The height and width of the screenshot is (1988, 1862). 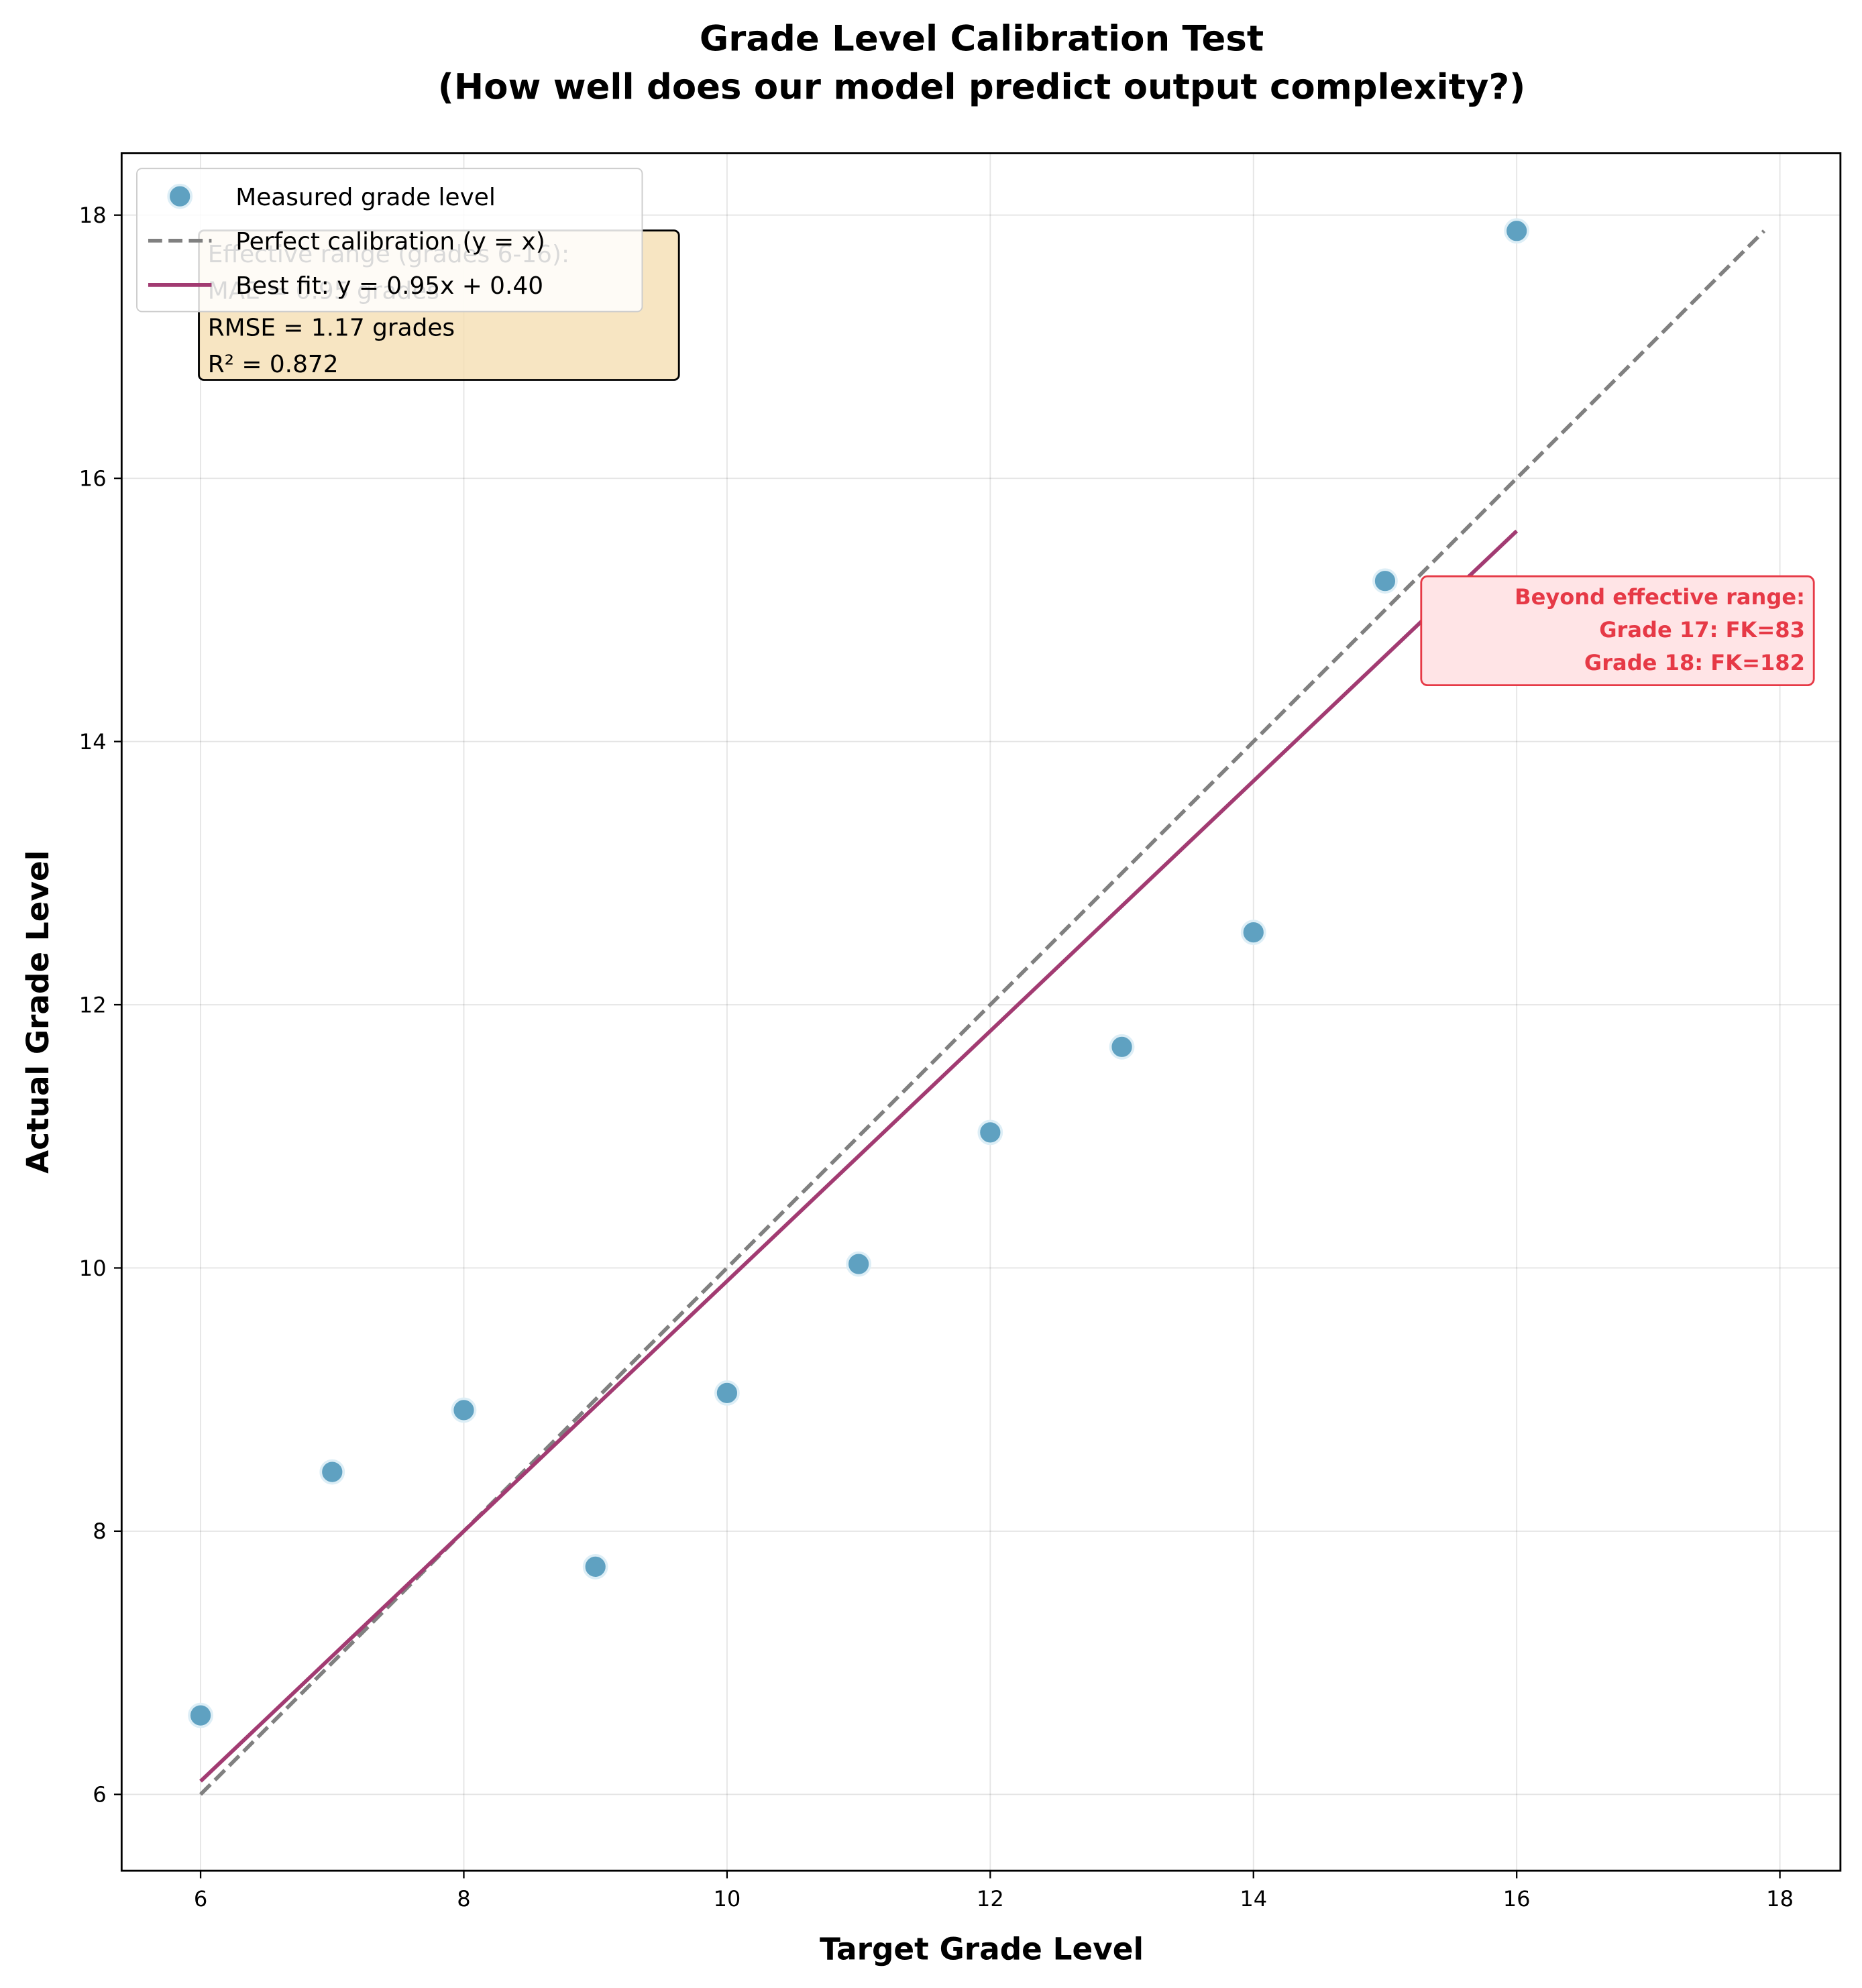 What do you see at coordinates (990, 1899) in the screenshot?
I see `x-tick-label: 12` at bounding box center [990, 1899].